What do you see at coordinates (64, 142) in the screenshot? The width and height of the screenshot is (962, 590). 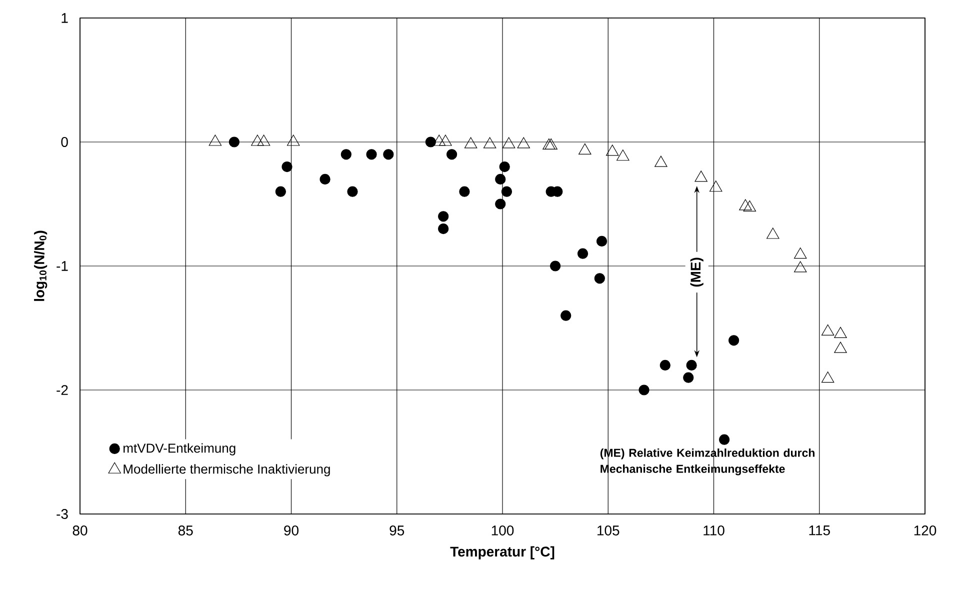 I see `y-tick-label: 0` at bounding box center [64, 142].